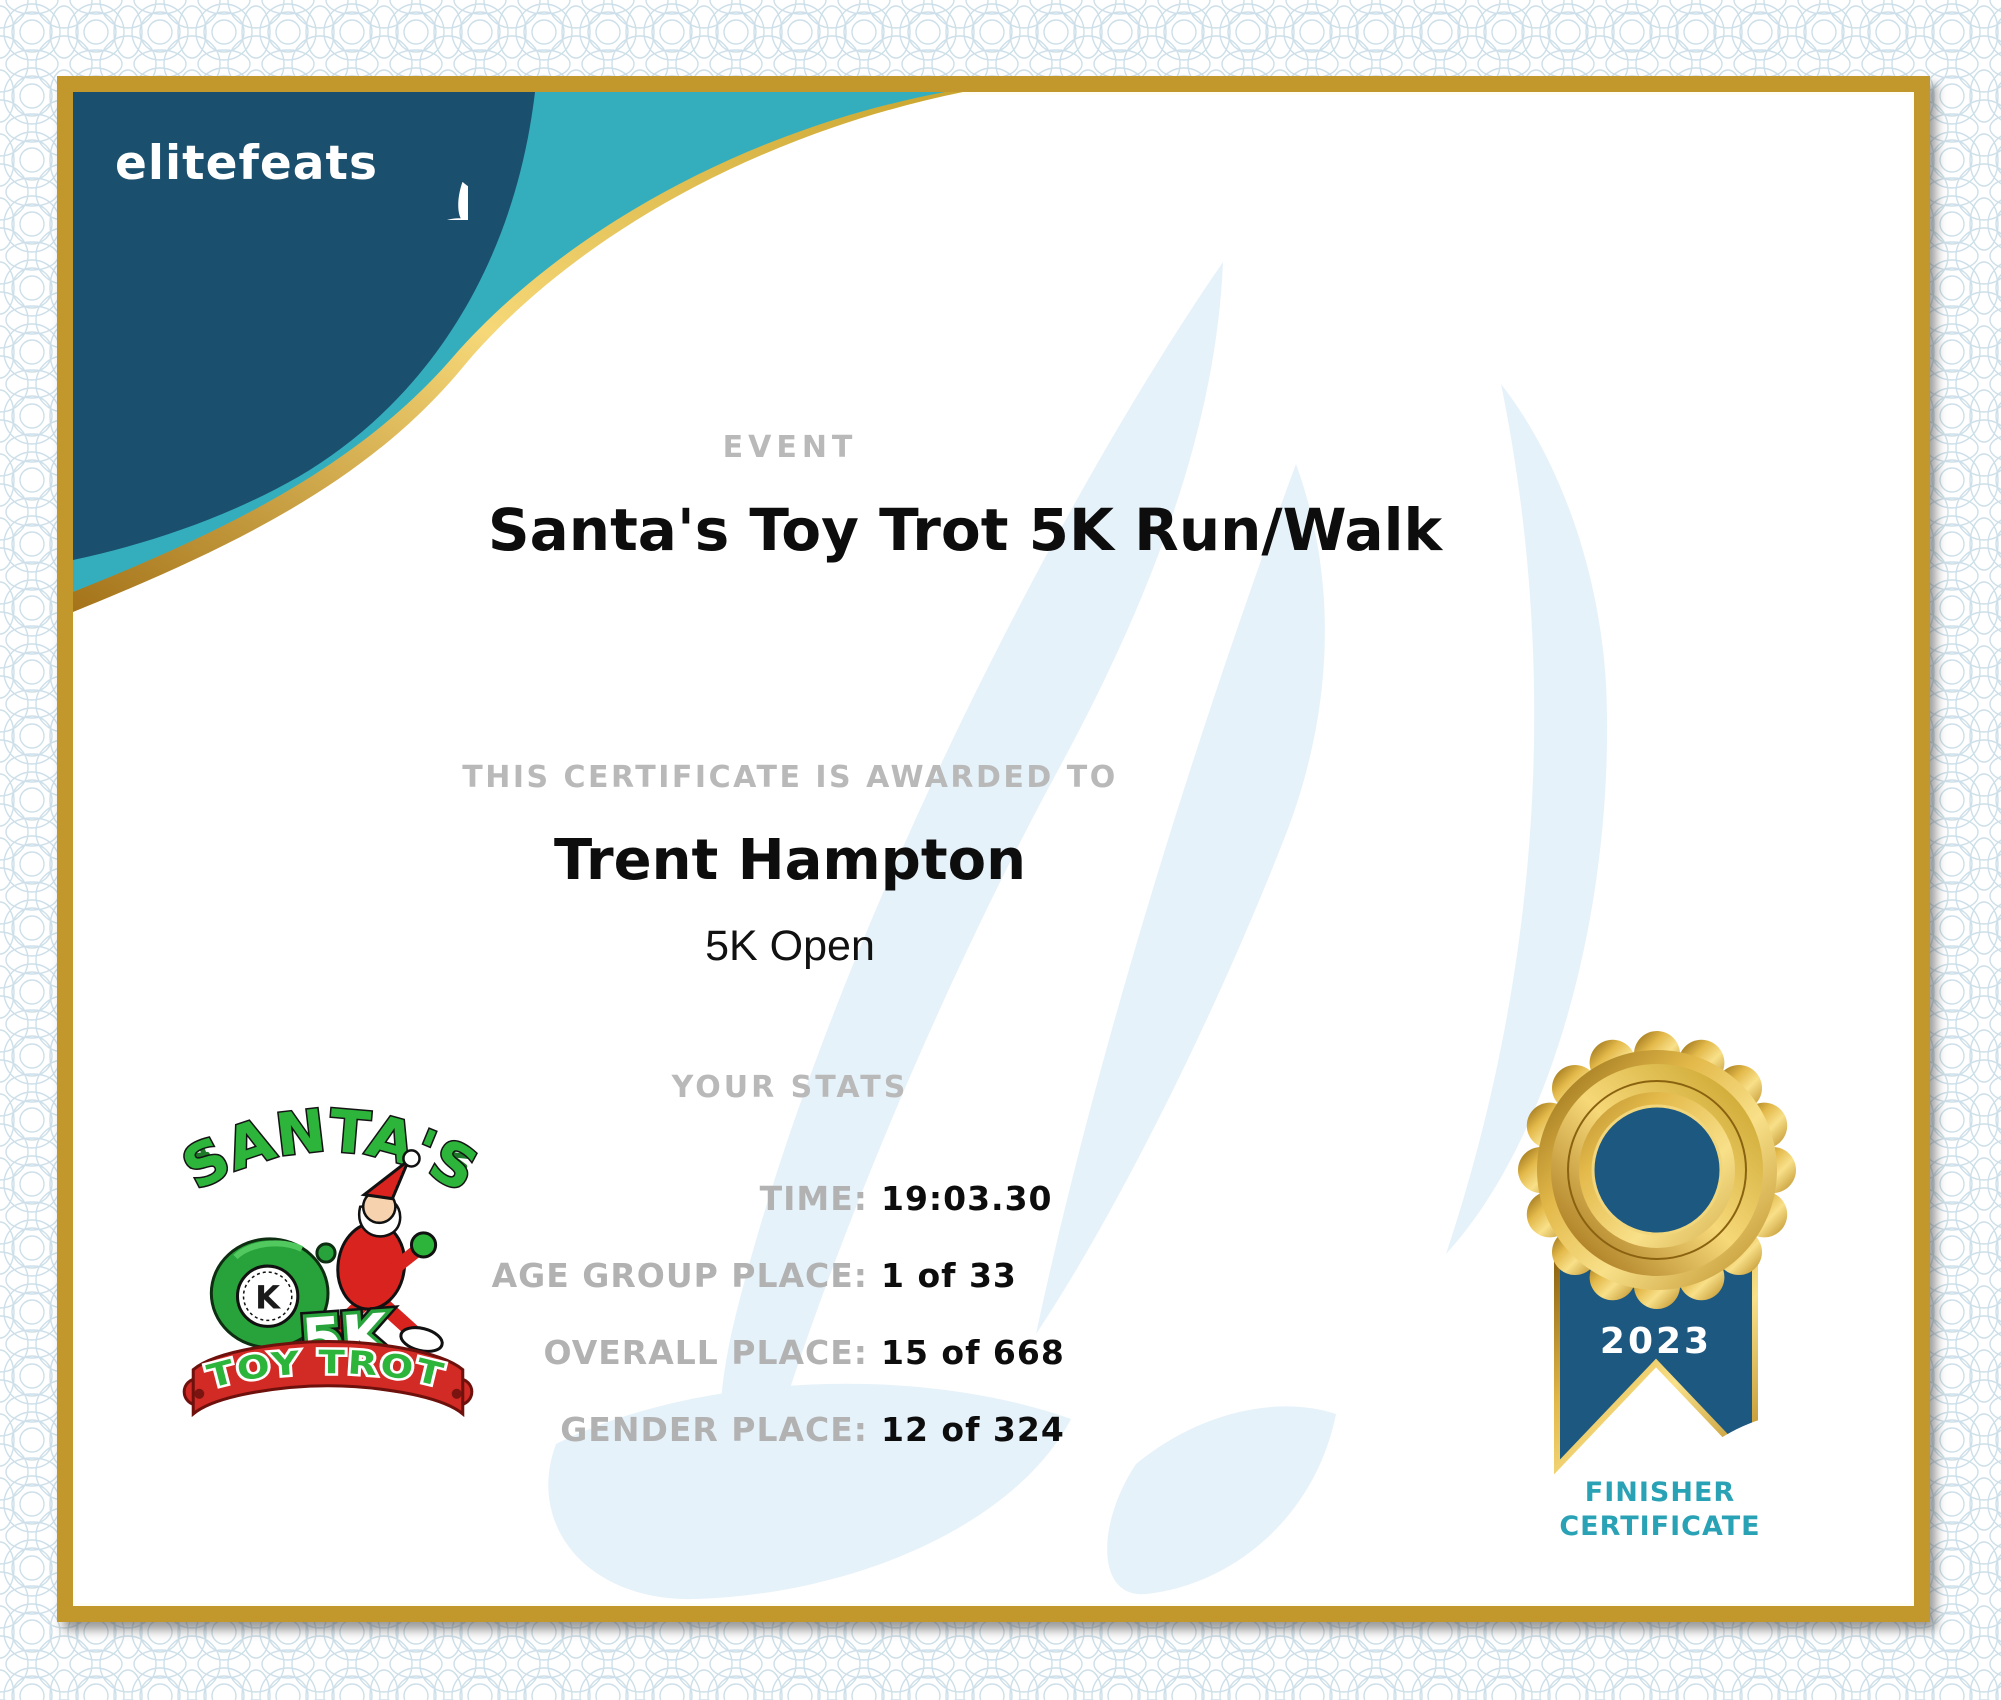 The height and width of the screenshot is (1700, 2001). I want to click on awarded-to-label: THIS CERTIFICATE IS AWARDED TO, so click(790, 777).